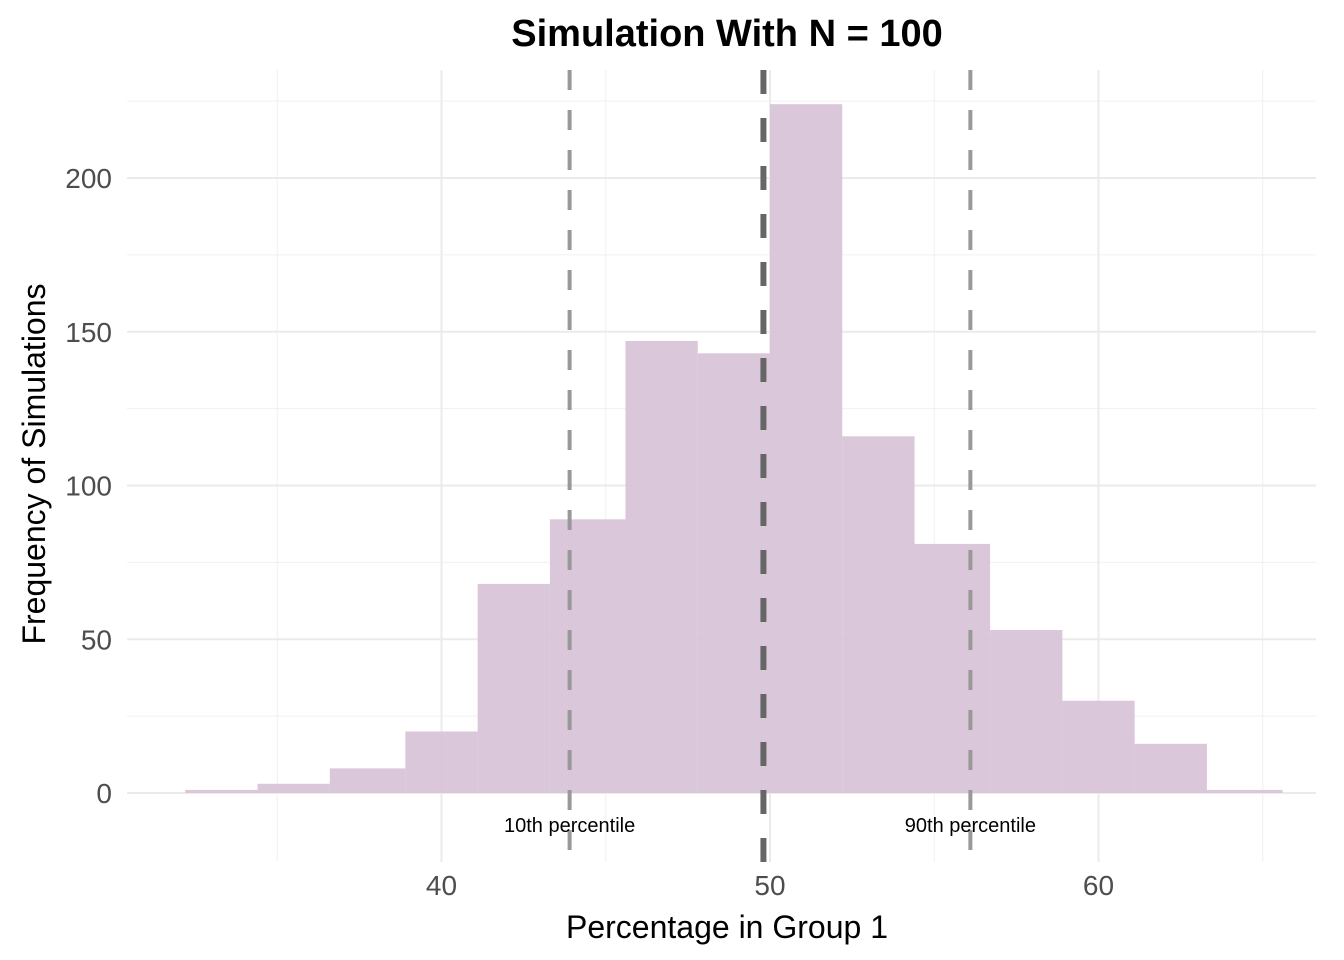  Describe the element at coordinates (1098, 885) in the screenshot. I see `x-tick-label: 60` at that location.